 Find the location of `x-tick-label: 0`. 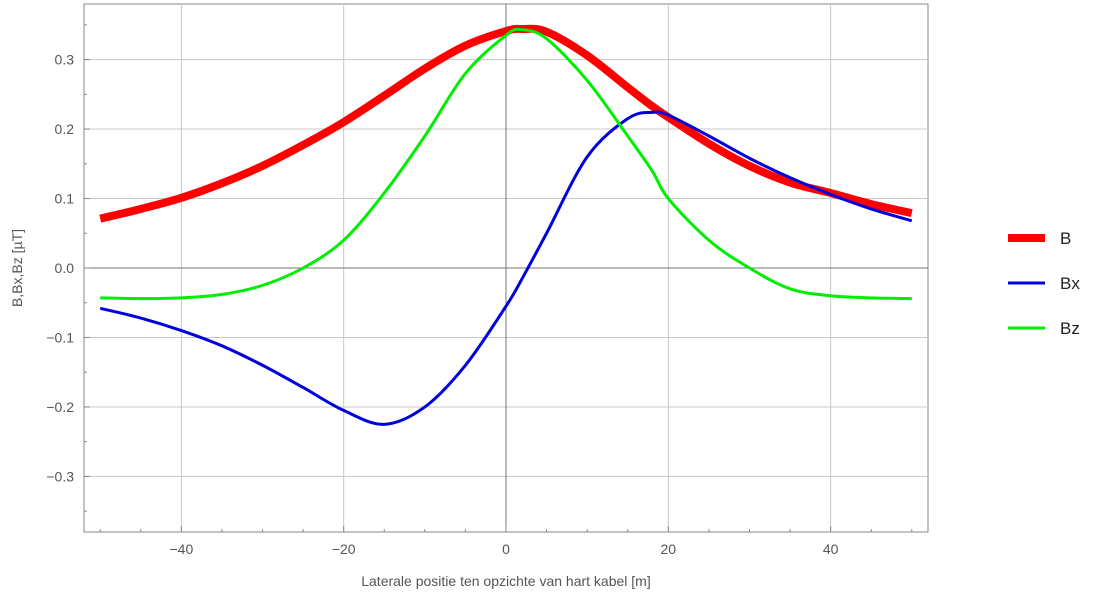

x-tick-label: 0 is located at coordinates (506, 549).